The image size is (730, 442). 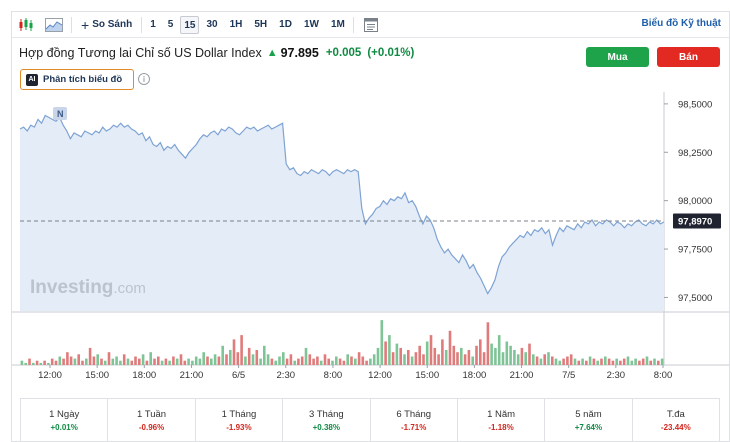 What do you see at coordinates (285, 24) in the screenshot?
I see `interval-1d: 1D` at bounding box center [285, 24].